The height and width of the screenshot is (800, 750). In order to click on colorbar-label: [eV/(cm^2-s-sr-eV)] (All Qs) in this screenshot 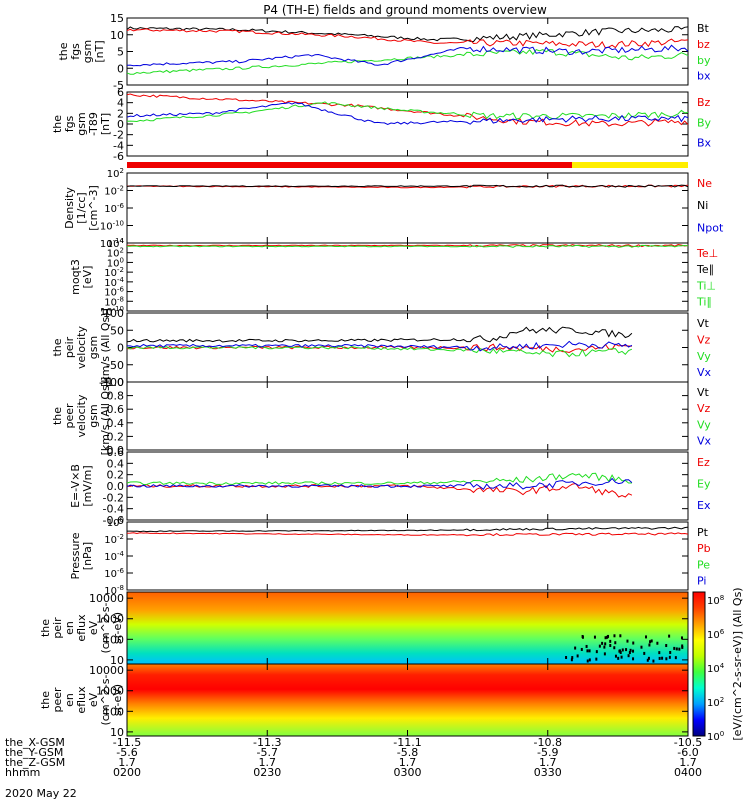, I will do `click(737, 663)`.